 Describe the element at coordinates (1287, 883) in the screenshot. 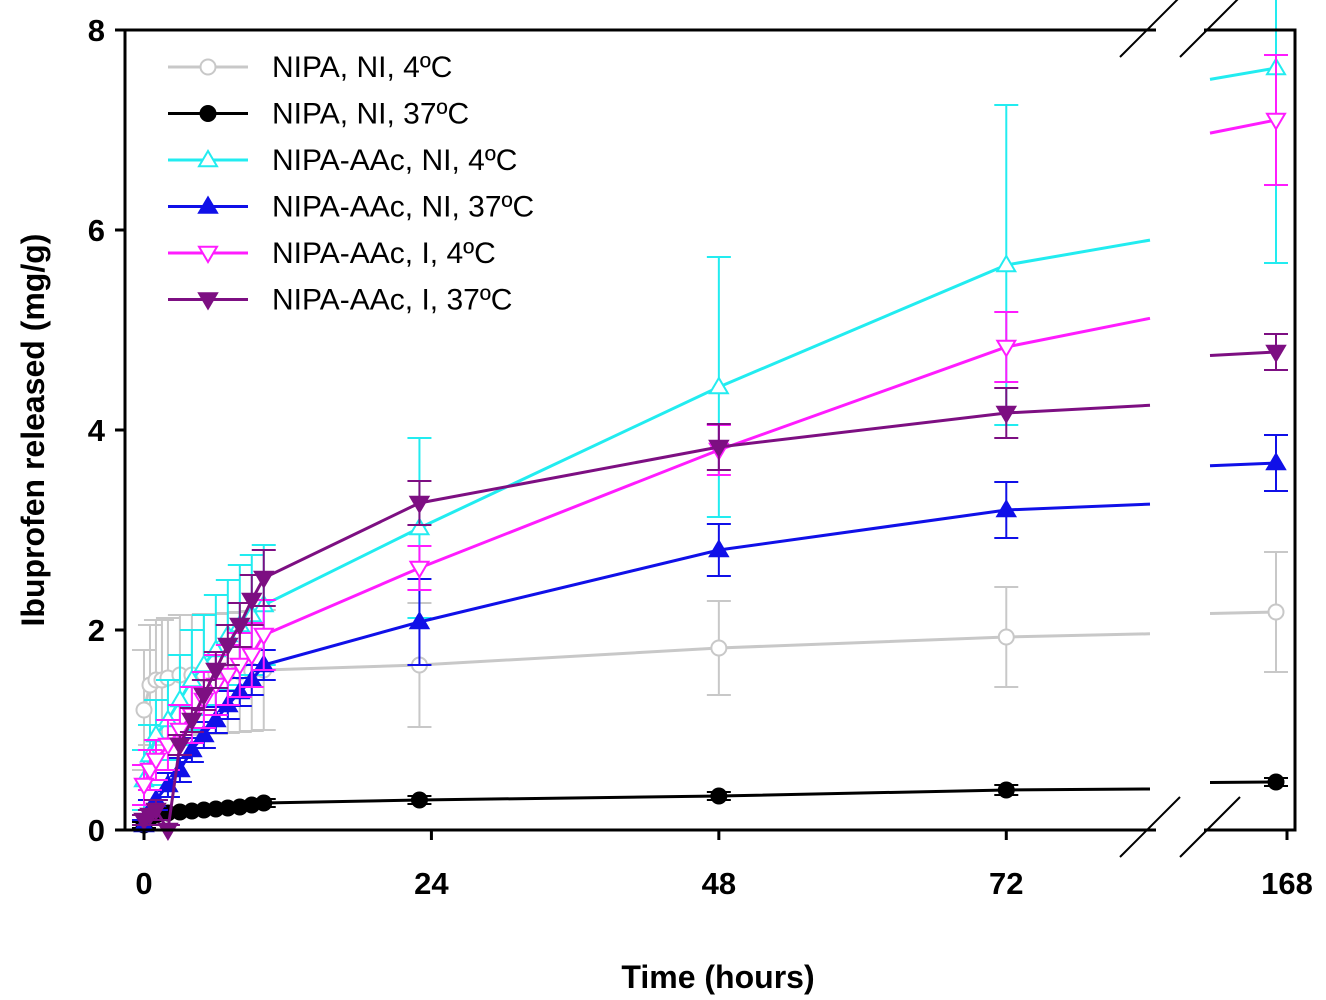

I see `x-tick-label-168: 168` at that location.